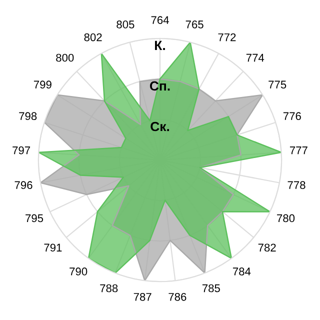 This screenshot has width=320, height=320. What do you see at coordinates (21, 150) in the screenshot?
I see `spoke-label: 797` at bounding box center [21, 150].